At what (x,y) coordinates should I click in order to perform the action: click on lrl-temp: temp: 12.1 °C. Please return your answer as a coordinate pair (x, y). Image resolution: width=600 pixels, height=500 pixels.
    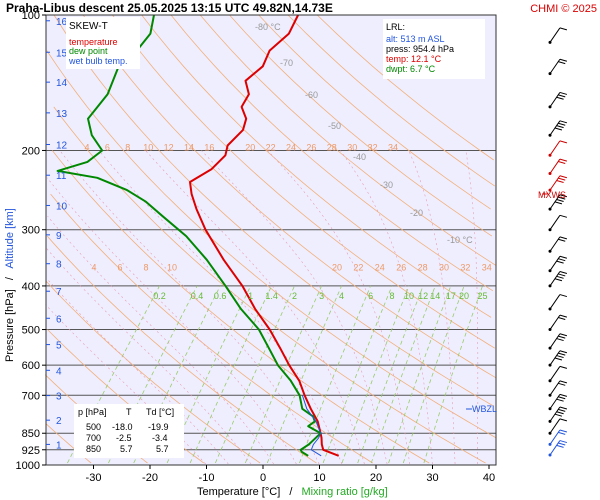
    Looking at the image, I should click on (414, 59).